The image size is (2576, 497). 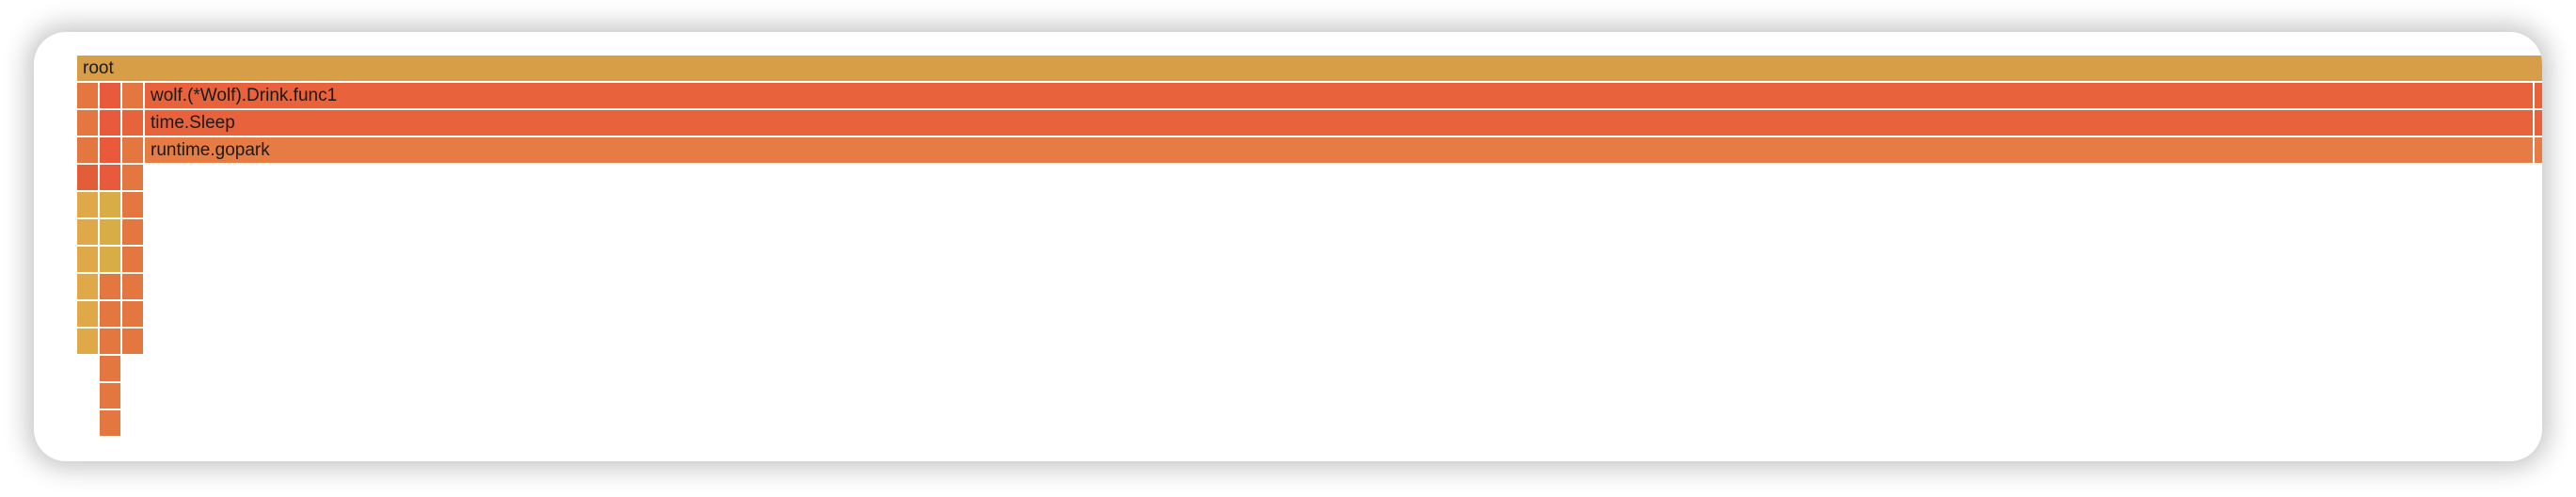 What do you see at coordinates (1340, 97) in the screenshot?
I see `flame-frame: wolf.(*Wolf).Drink.func1` at bounding box center [1340, 97].